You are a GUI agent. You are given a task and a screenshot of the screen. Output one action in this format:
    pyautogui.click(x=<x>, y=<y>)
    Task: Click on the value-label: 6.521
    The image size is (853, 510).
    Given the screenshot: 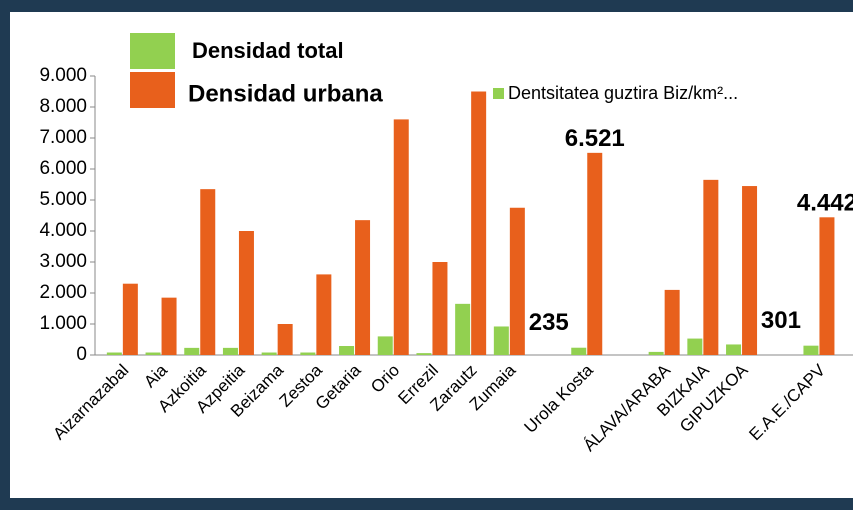 What is the action you would take?
    pyautogui.click(x=595, y=138)
    